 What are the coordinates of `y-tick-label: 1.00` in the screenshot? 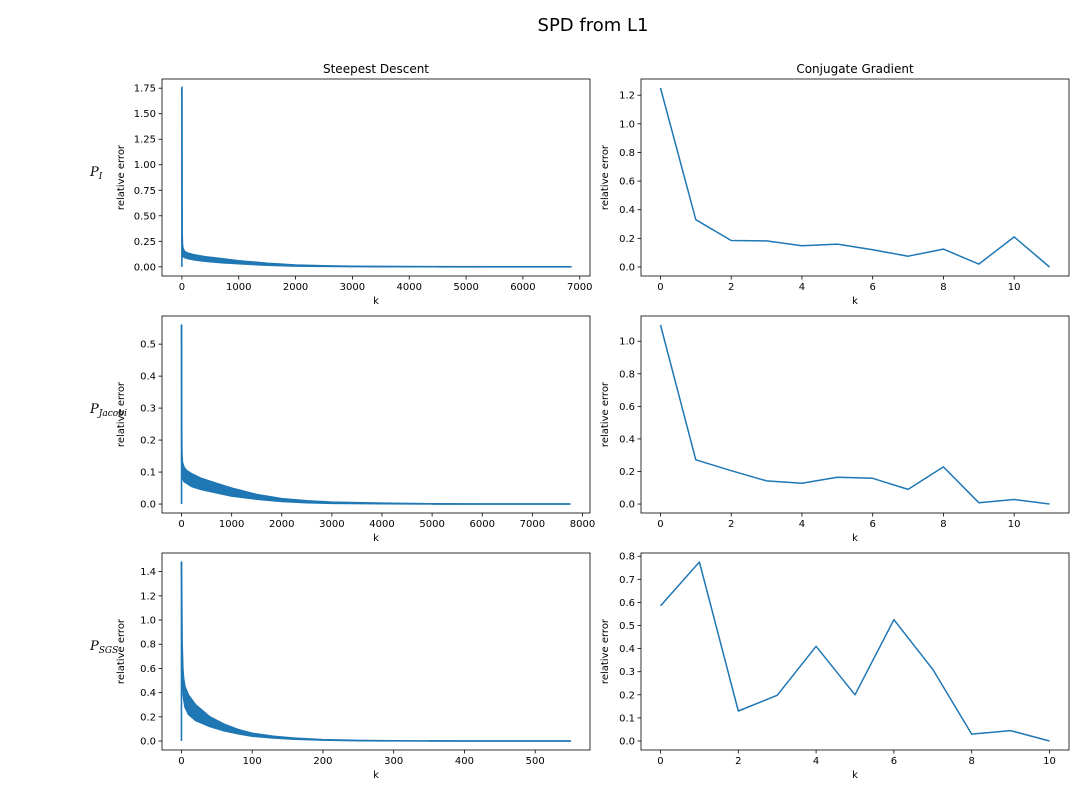 It's located at (145, 165).